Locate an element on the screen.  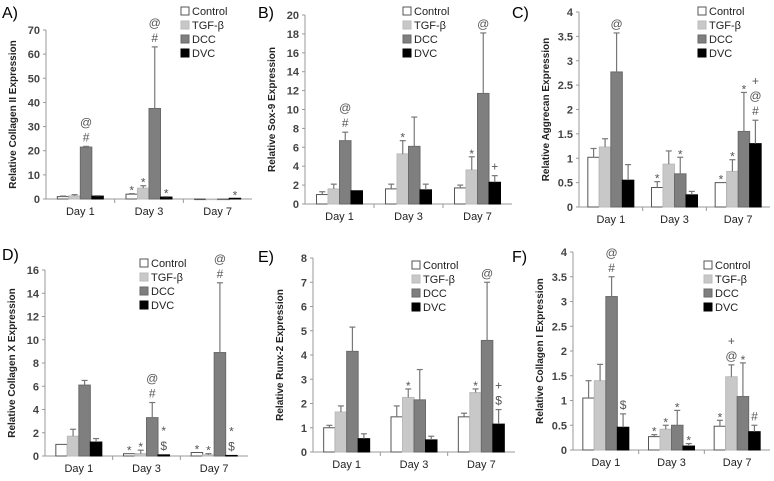
y-axis-label: Relative Collagen I Expression is located at coordinates (540, 351).